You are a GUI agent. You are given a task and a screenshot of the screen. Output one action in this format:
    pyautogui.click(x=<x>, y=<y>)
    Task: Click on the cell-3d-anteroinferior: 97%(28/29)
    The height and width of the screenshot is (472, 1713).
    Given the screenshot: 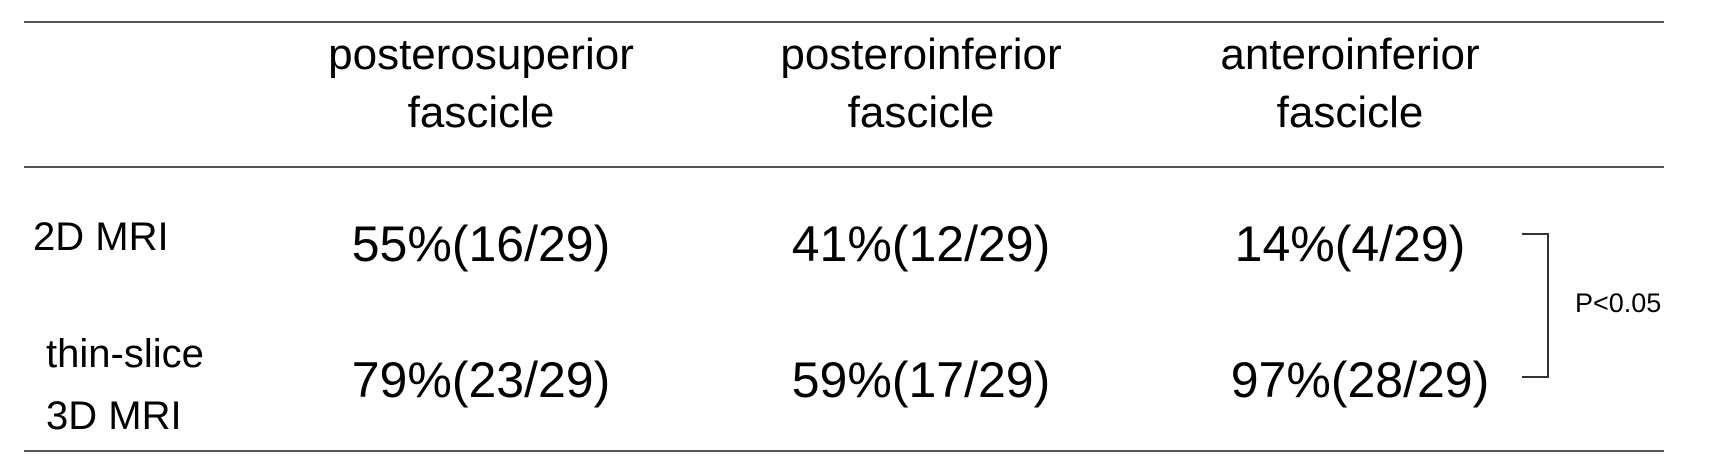 What is the action you would take?
    pyautogui.click(x=1360, y=380)
    